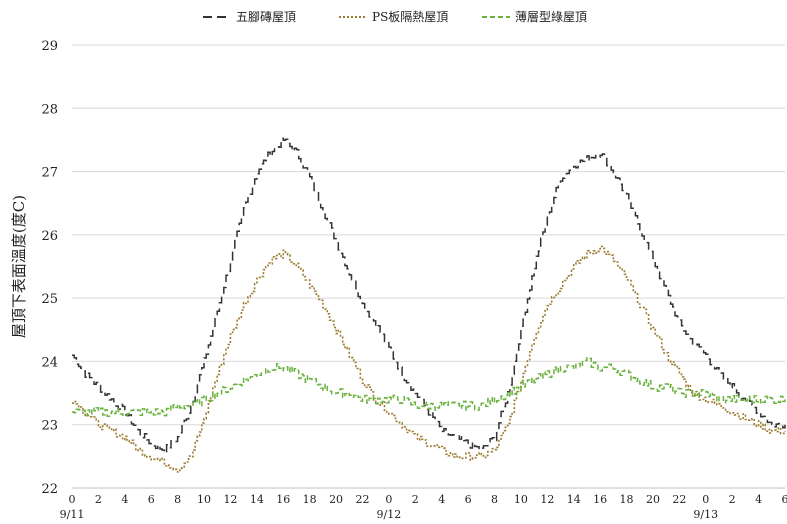 The image size is (787, 524). I want to click on legend: 五腳磚屋頂 PS板隔熱屋頂 薄層型綠屋頂, so click(395, 16).